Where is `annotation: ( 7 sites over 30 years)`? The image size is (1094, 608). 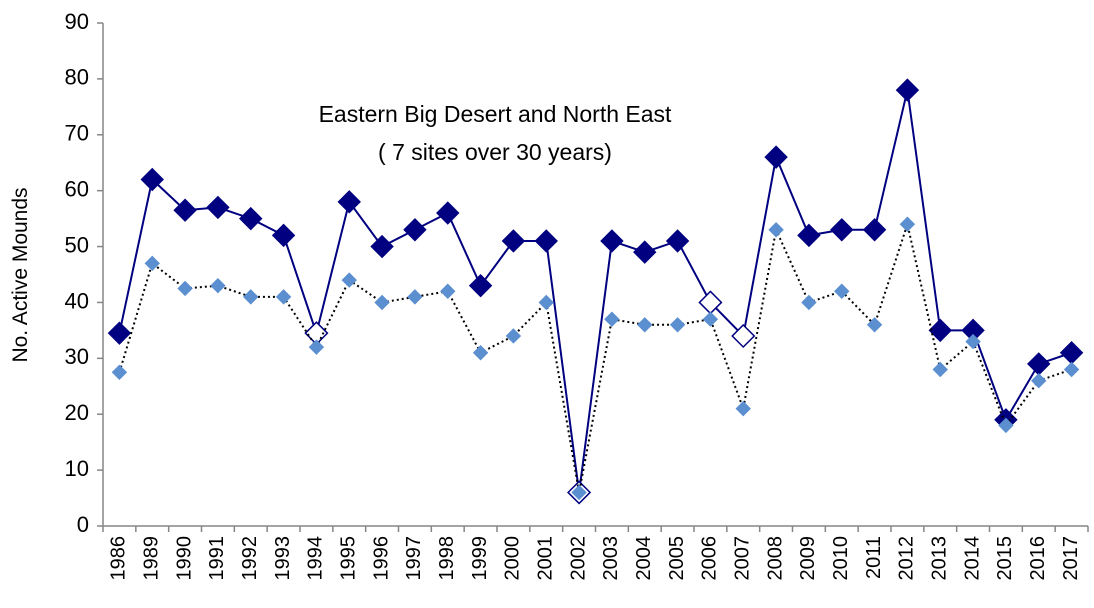 annotation: ( 7 sites over 30 years) is located at coordinates (495, 152).